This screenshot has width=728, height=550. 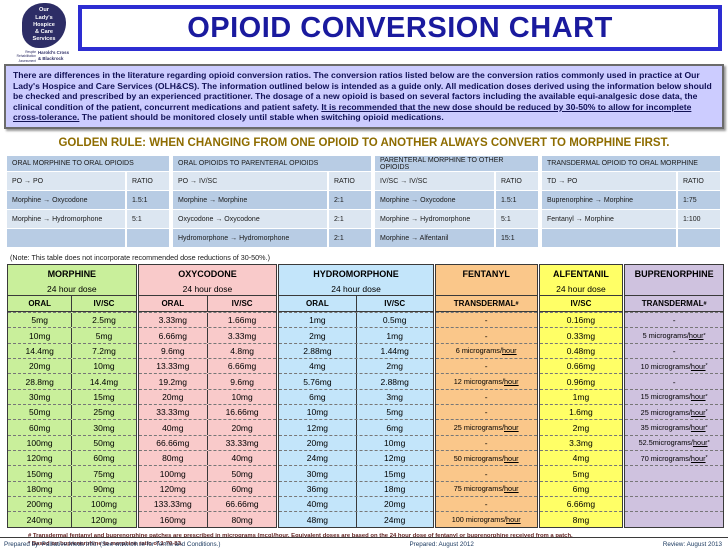 I want to click on dose-row: 133.33mg 66.66mg, so click(x=207, y=504).